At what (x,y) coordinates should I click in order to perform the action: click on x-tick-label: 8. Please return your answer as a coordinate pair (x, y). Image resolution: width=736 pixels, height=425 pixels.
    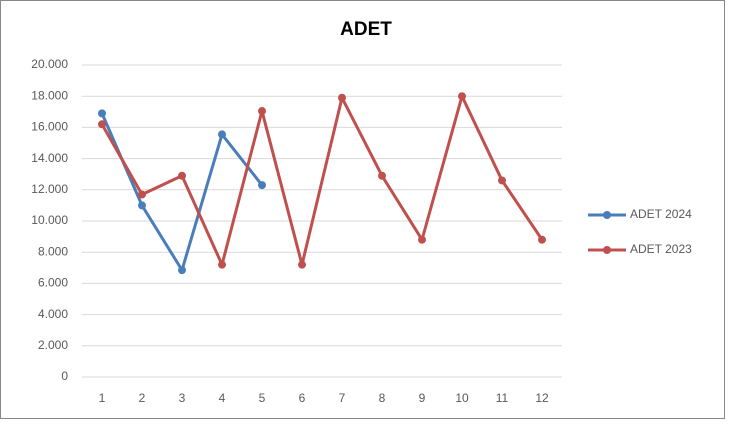
    Looking at the image, I should click on (382, 398).